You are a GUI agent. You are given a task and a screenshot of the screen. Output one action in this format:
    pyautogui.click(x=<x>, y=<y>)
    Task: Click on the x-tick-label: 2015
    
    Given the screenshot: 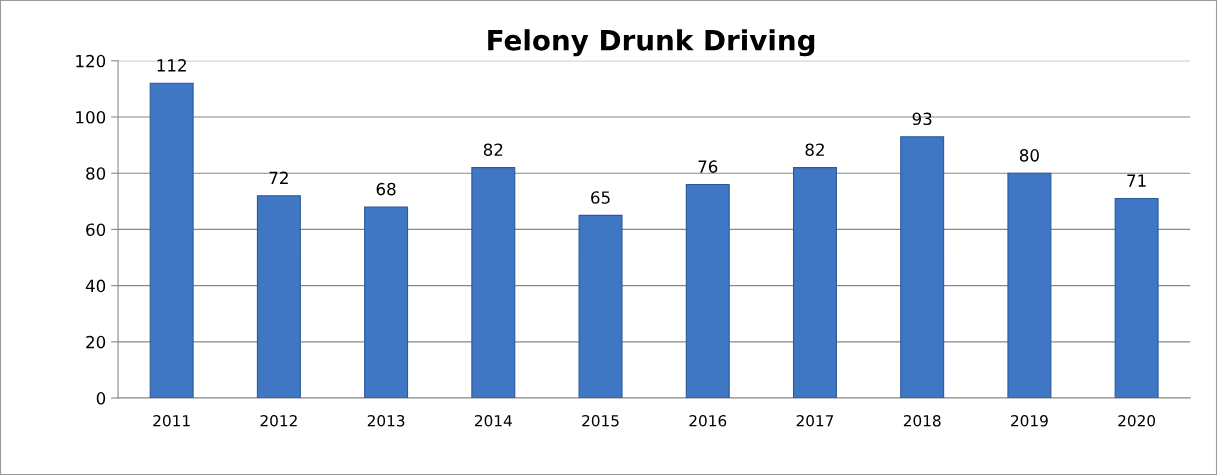 What is the action you would take?
    pyautogui.click(x=600, y=420)
    